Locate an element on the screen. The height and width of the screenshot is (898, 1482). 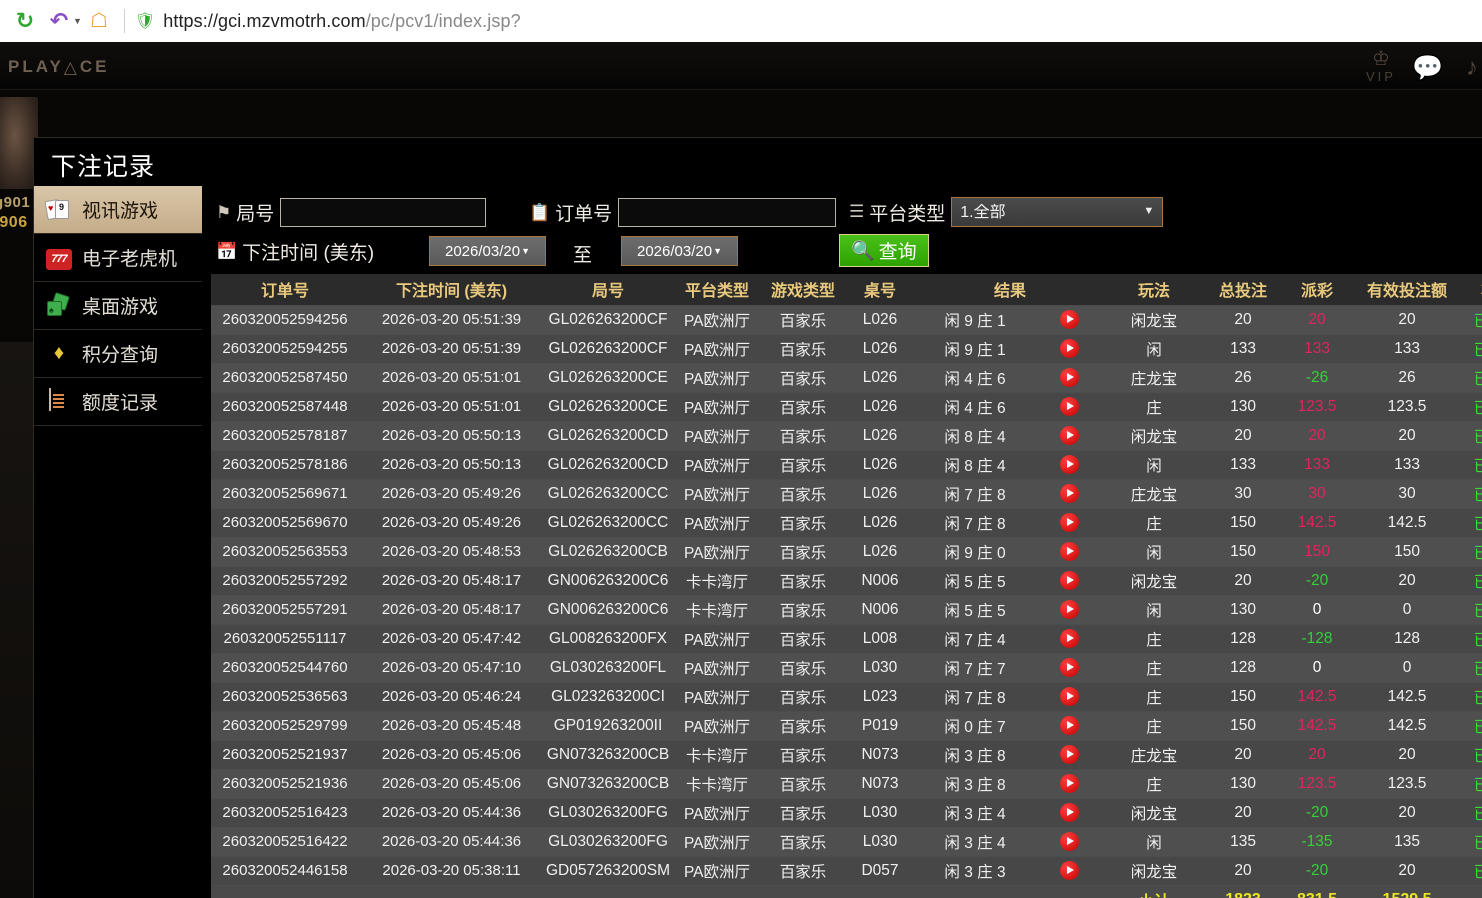
query-button: 🔍 查询 is located at coordinates (884, 250).